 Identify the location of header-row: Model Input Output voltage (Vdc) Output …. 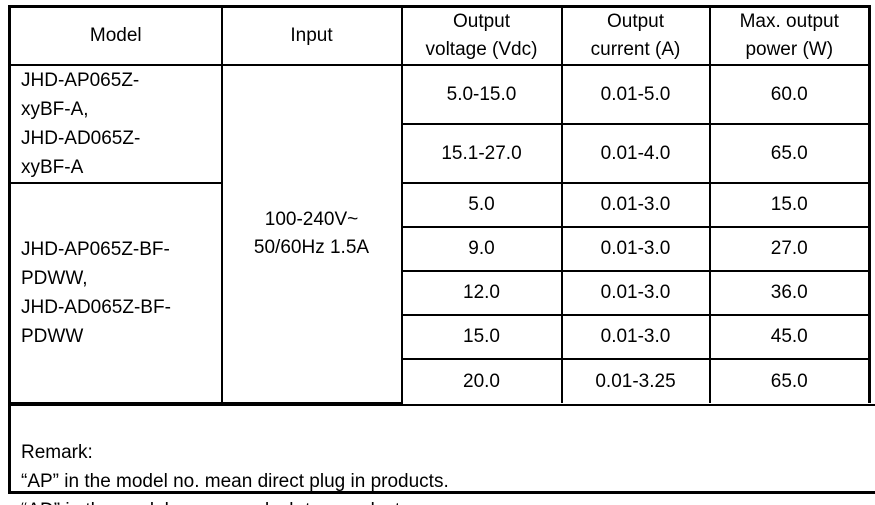
(439, 35).